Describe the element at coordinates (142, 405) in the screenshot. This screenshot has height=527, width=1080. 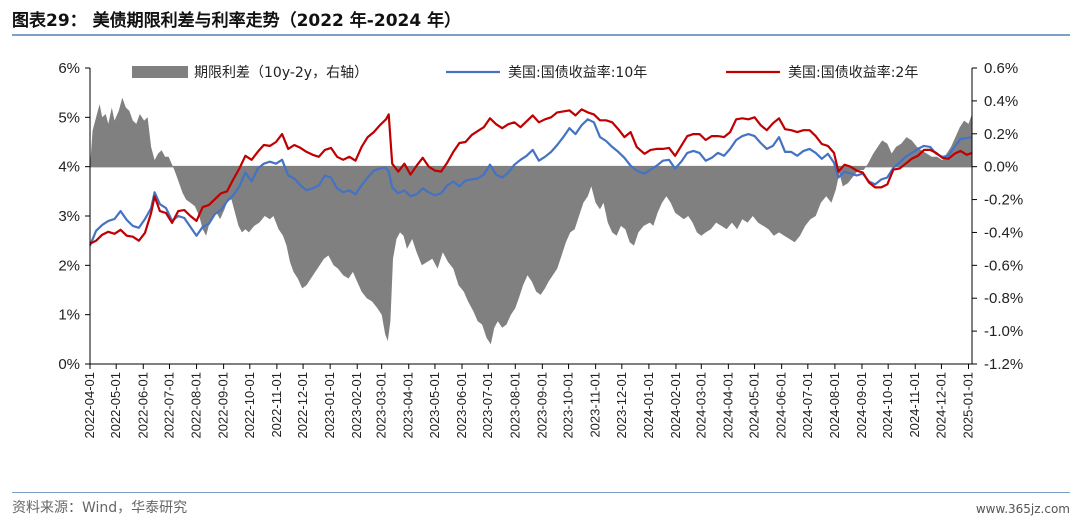
I see `x-tick-label: 2022-06-01` at that location.